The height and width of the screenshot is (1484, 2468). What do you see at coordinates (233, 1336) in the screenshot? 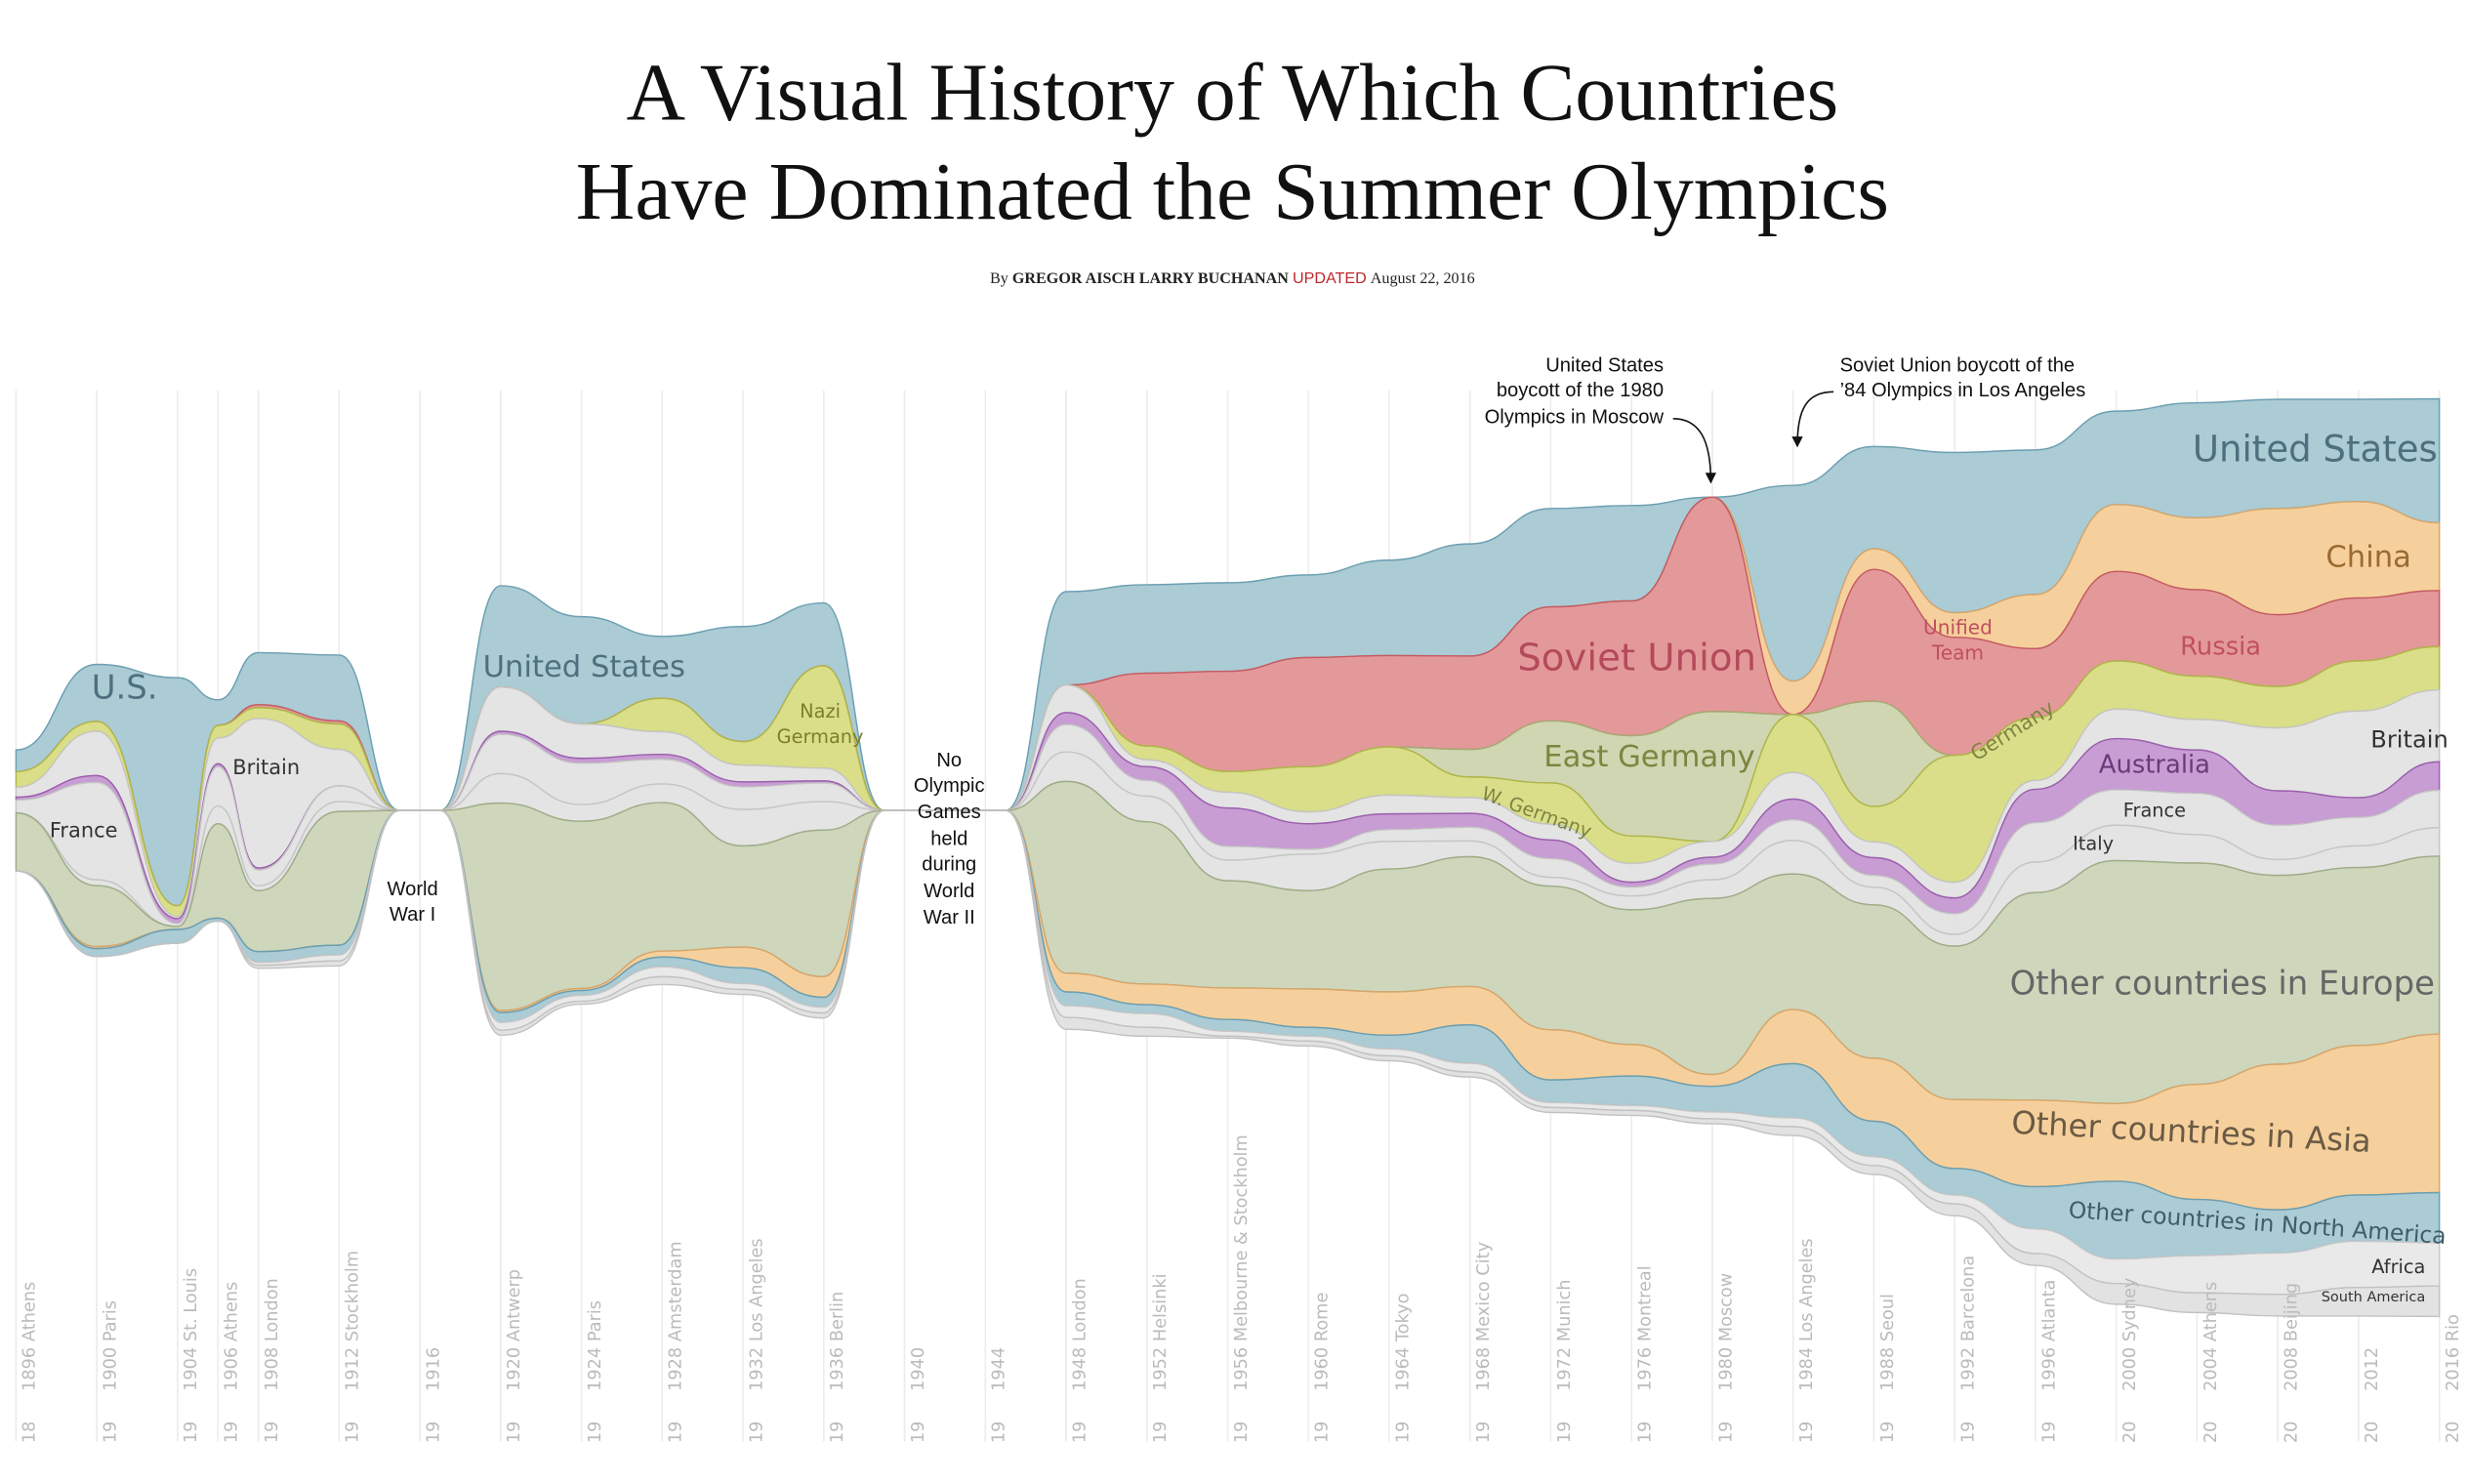
I see `axis-label-year: 1906 Athens` at bounding box center [233, 1336].